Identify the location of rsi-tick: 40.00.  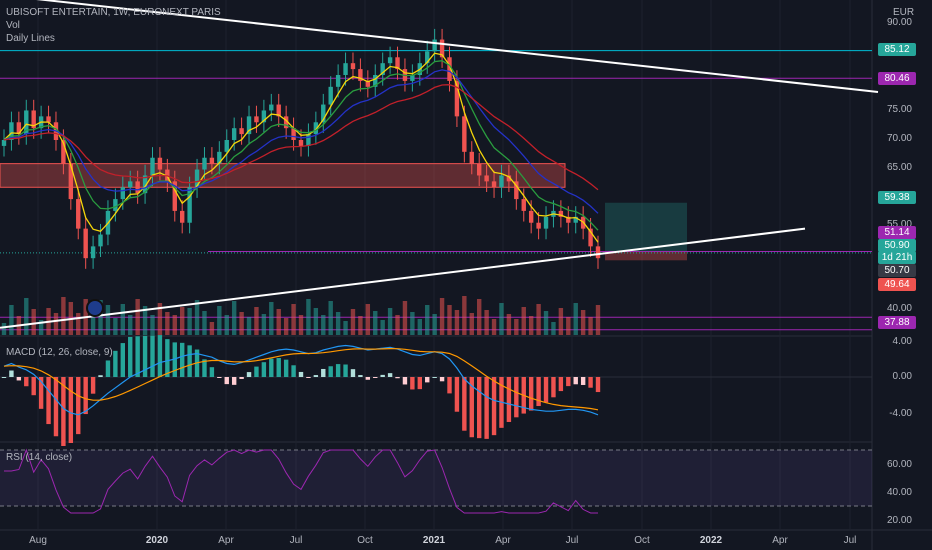
(899, 492).